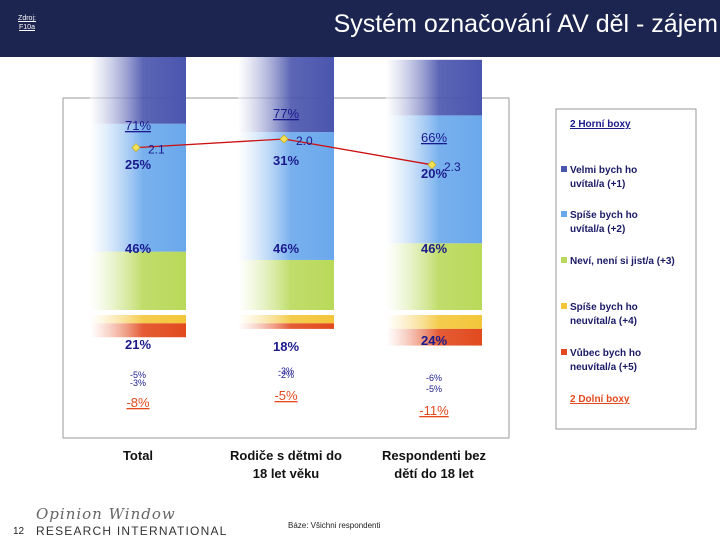 Image resolution: width=720 pixels, height=540 pixels. Describe the element at coordinates (525, 24) in the screenshot. I see `page-title: Systém označování AV děl - zájem` at that location.